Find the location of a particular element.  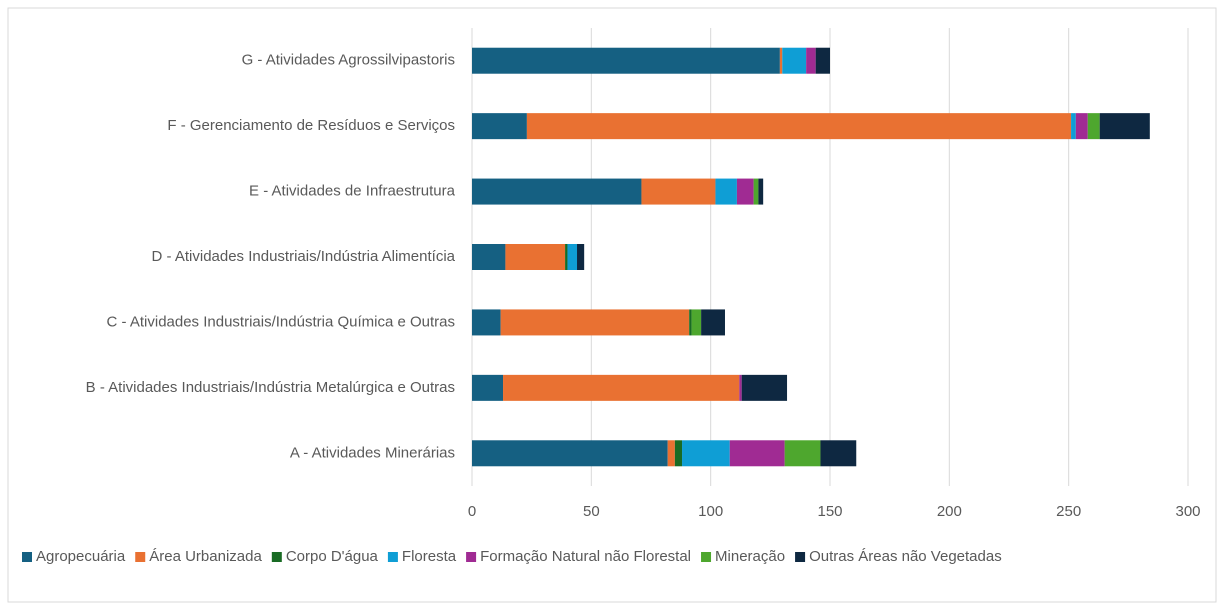

x-tick-label: 250 is located at coordinates (1068, 511).